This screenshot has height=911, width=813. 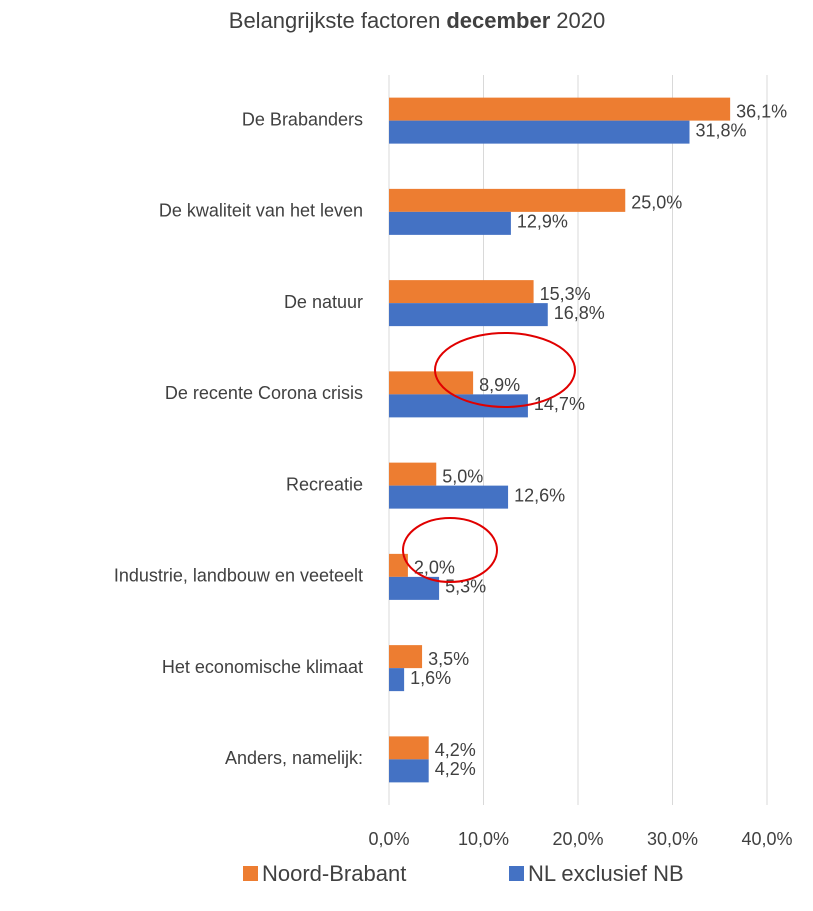 I want to click on chart-title: Belangrijkste factoren december 2020, so click(x=417, y=20).